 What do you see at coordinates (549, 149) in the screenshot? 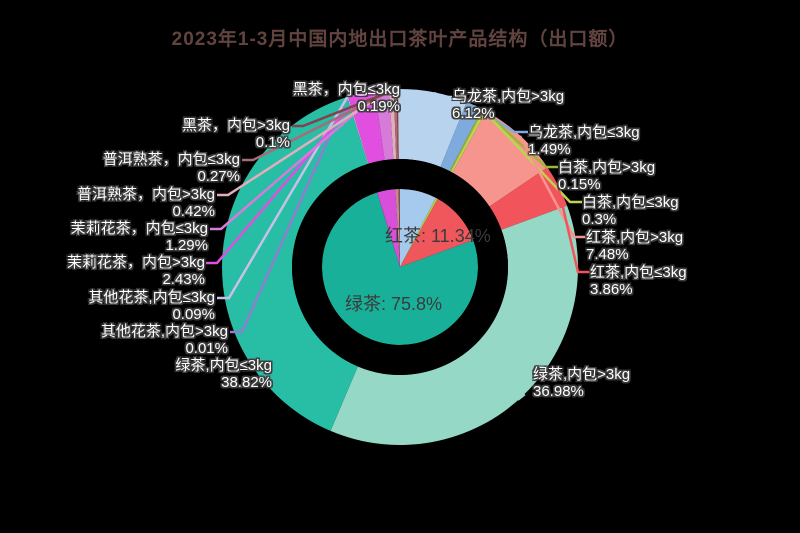
I see `slice-label-value: 1.49%` at bounding box center [549, 149].